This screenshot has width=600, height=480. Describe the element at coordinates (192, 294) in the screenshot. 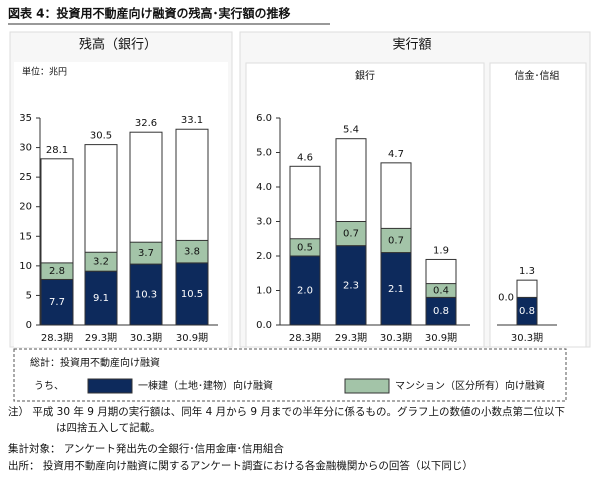

I see `data-label: 10.5` at that location.